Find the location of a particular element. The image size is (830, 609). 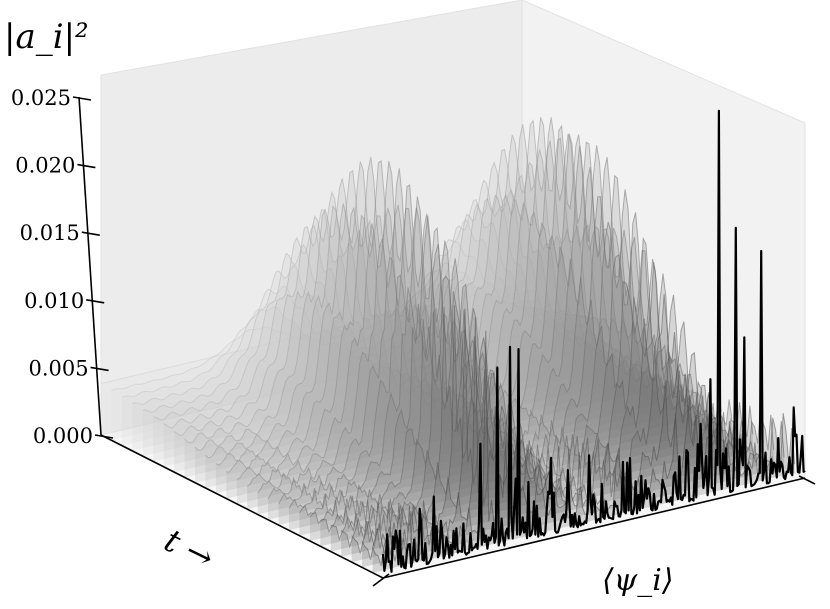

x-axis-label: ⟨ψ_i⟩ is located at coordinates (638, 580).